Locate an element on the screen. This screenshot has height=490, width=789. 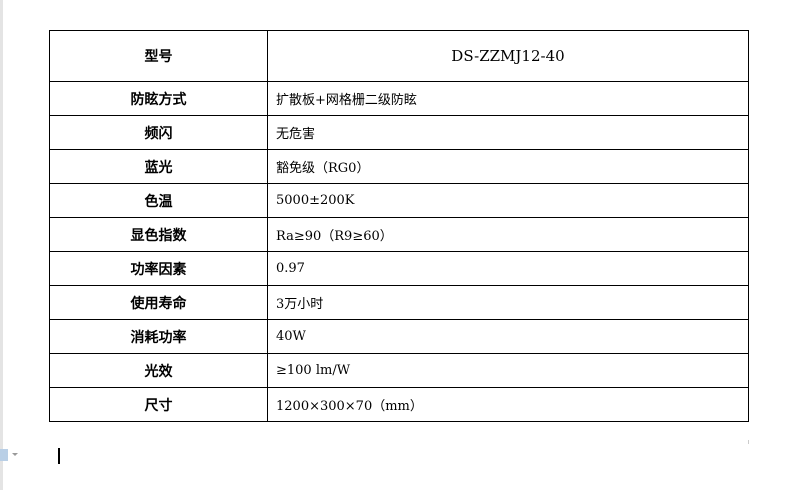
paste-options-dropdown-icon is located at coordinates (15, 454).